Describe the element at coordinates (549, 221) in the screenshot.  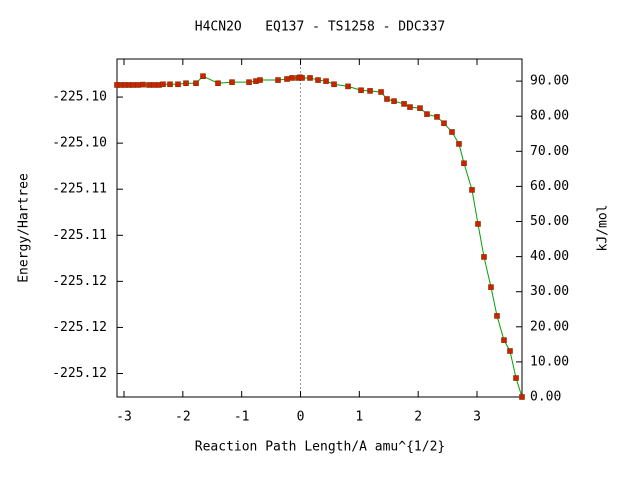
I see `y2-tick-label: 50.00` at that location.